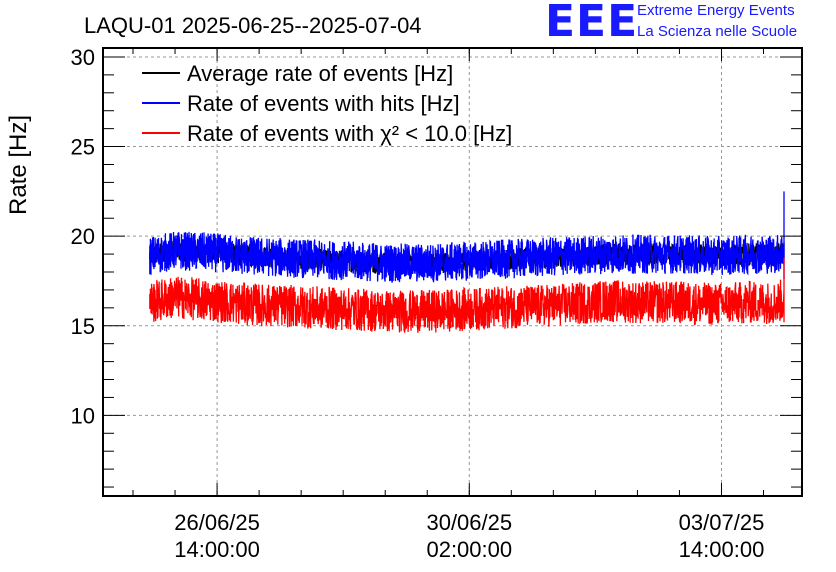 Image resolution: width=836 pixels, height=572 pixels. I want to click on x-tick-date-1: 30/06/25, so click(469, 522).